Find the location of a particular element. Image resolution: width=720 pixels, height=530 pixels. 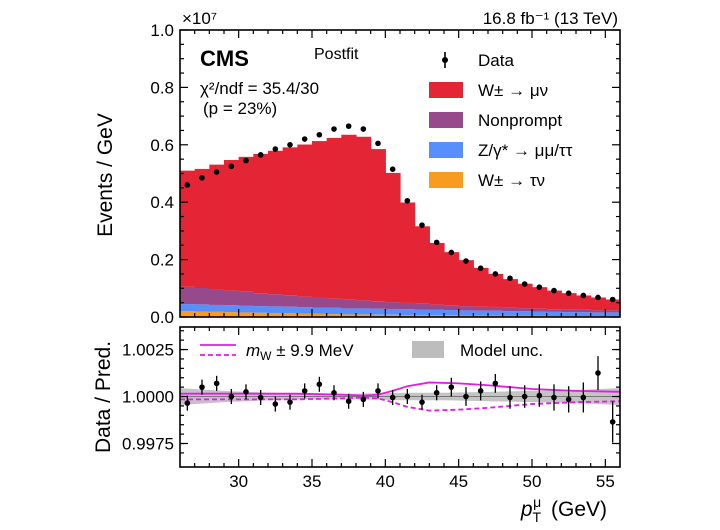

y-tick-label: 1.0 is located at coordinates (162, 30).